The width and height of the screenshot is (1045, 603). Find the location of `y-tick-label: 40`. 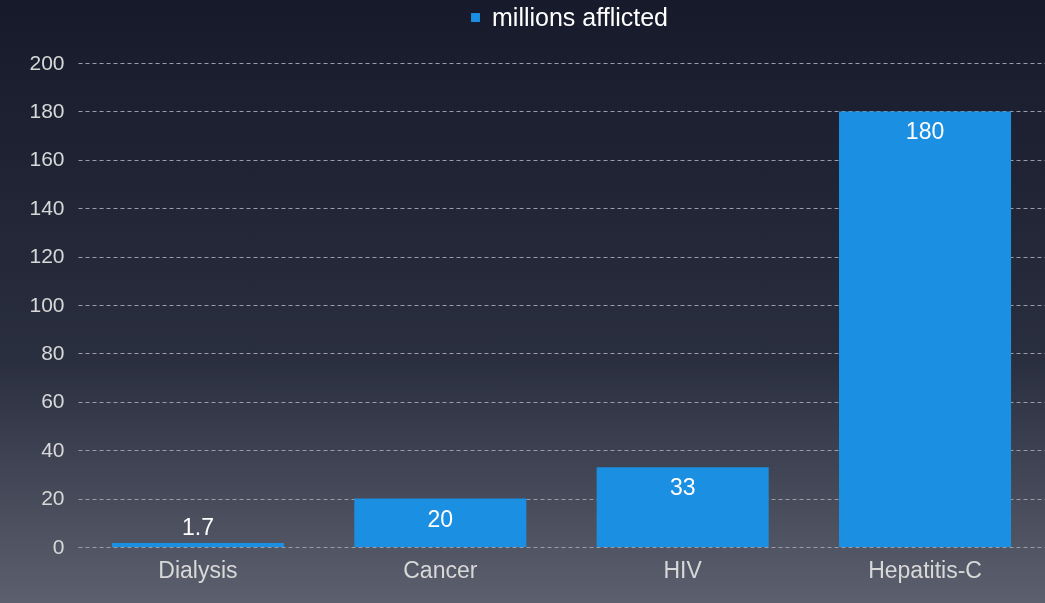

y-tick-label: 40 is located at coordinates (53, 449).